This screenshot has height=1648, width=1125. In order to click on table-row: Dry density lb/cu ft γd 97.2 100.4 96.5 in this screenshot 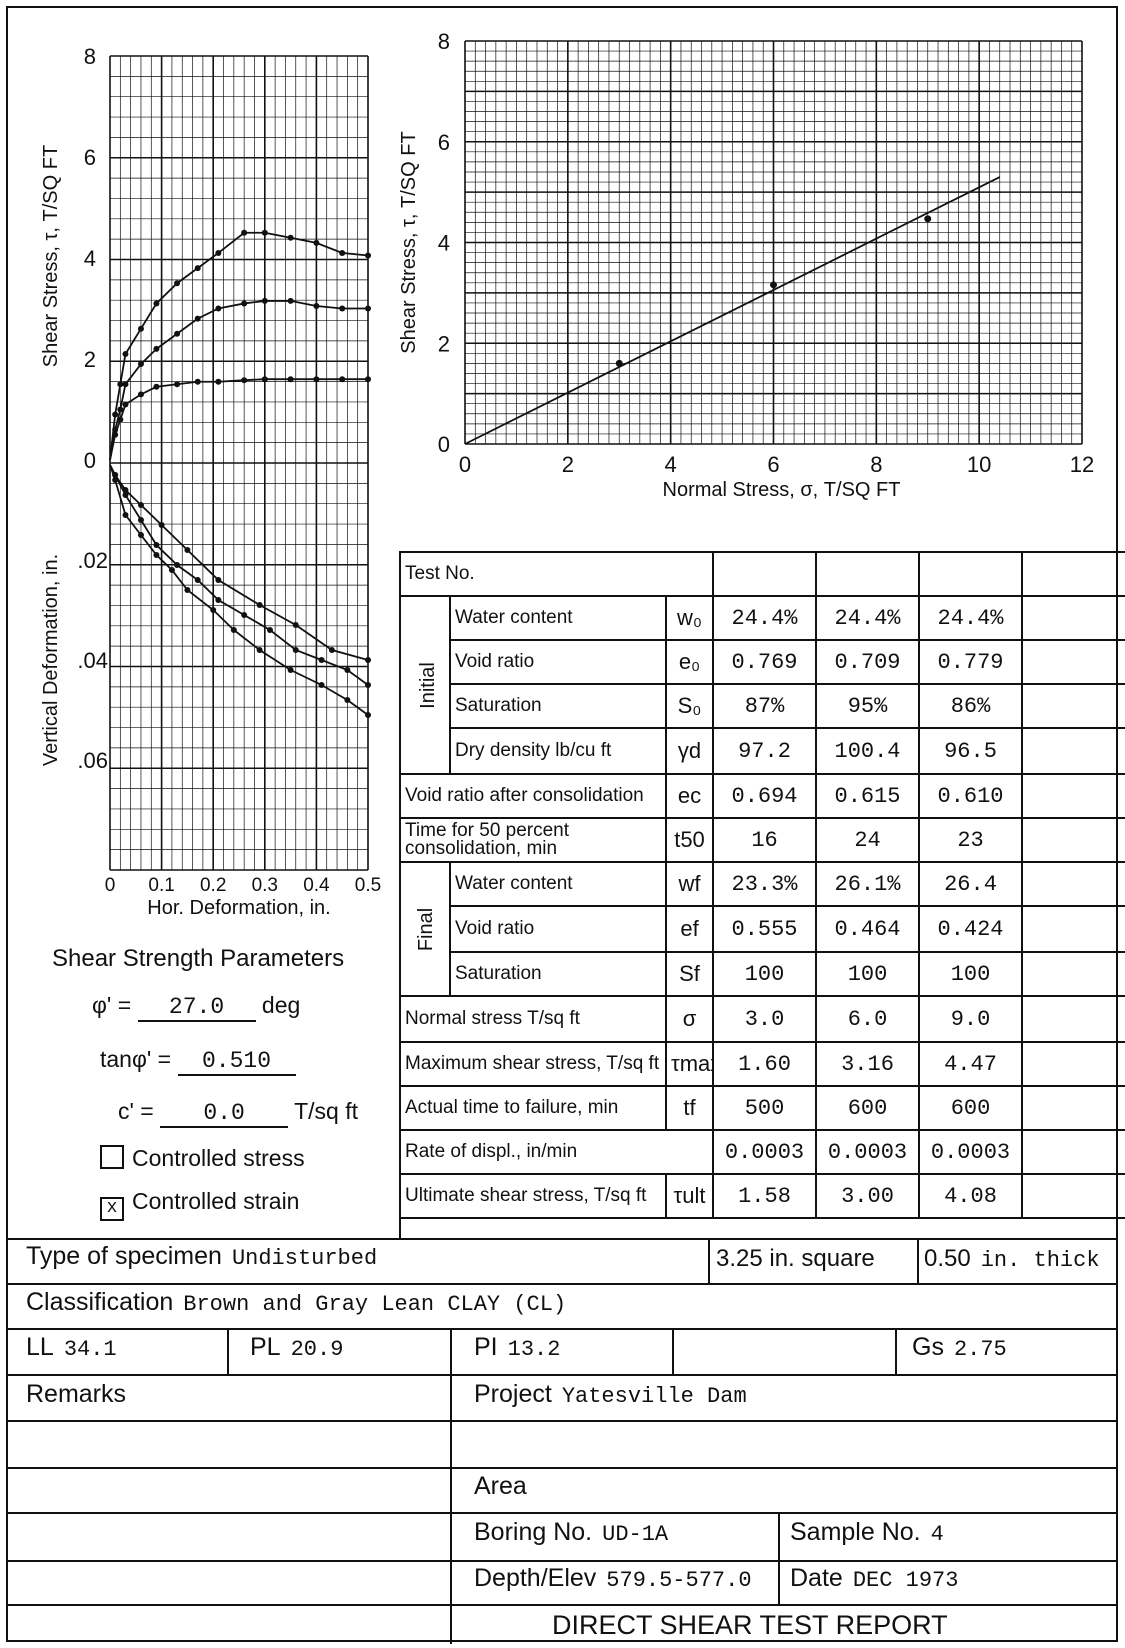, I will do `click(762, 751)`.